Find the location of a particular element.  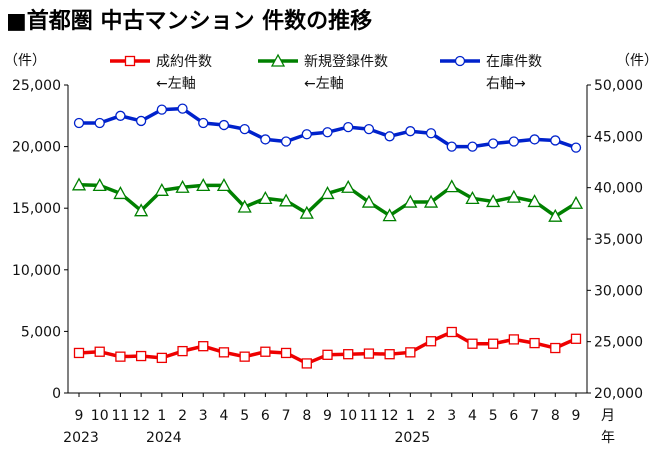

legend-axis-note: ←左軸 is located at coordinates (324, 84).